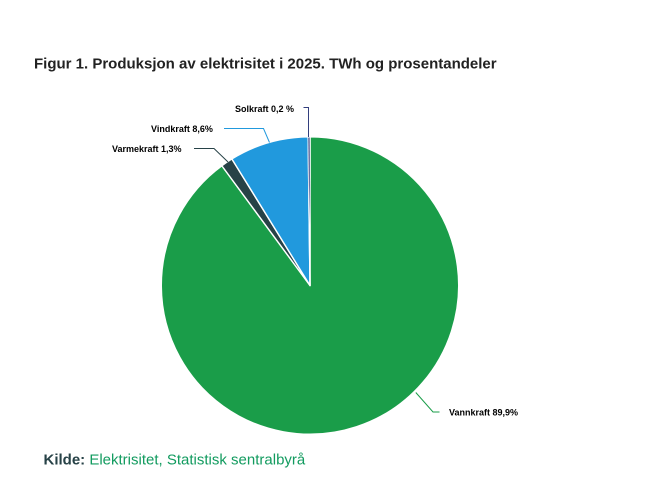  What do you see at coordinates (264, 109) in the screenshot?
I see `svg-text: Solkraft 0,2 %` at bounding box center [264, 109].